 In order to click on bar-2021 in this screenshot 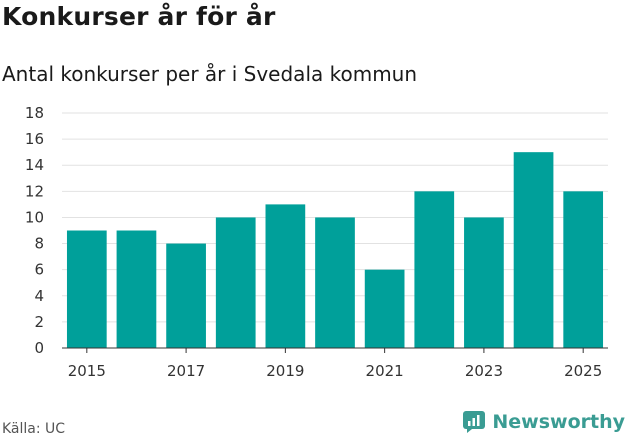, I will do `click(384, 308)`.